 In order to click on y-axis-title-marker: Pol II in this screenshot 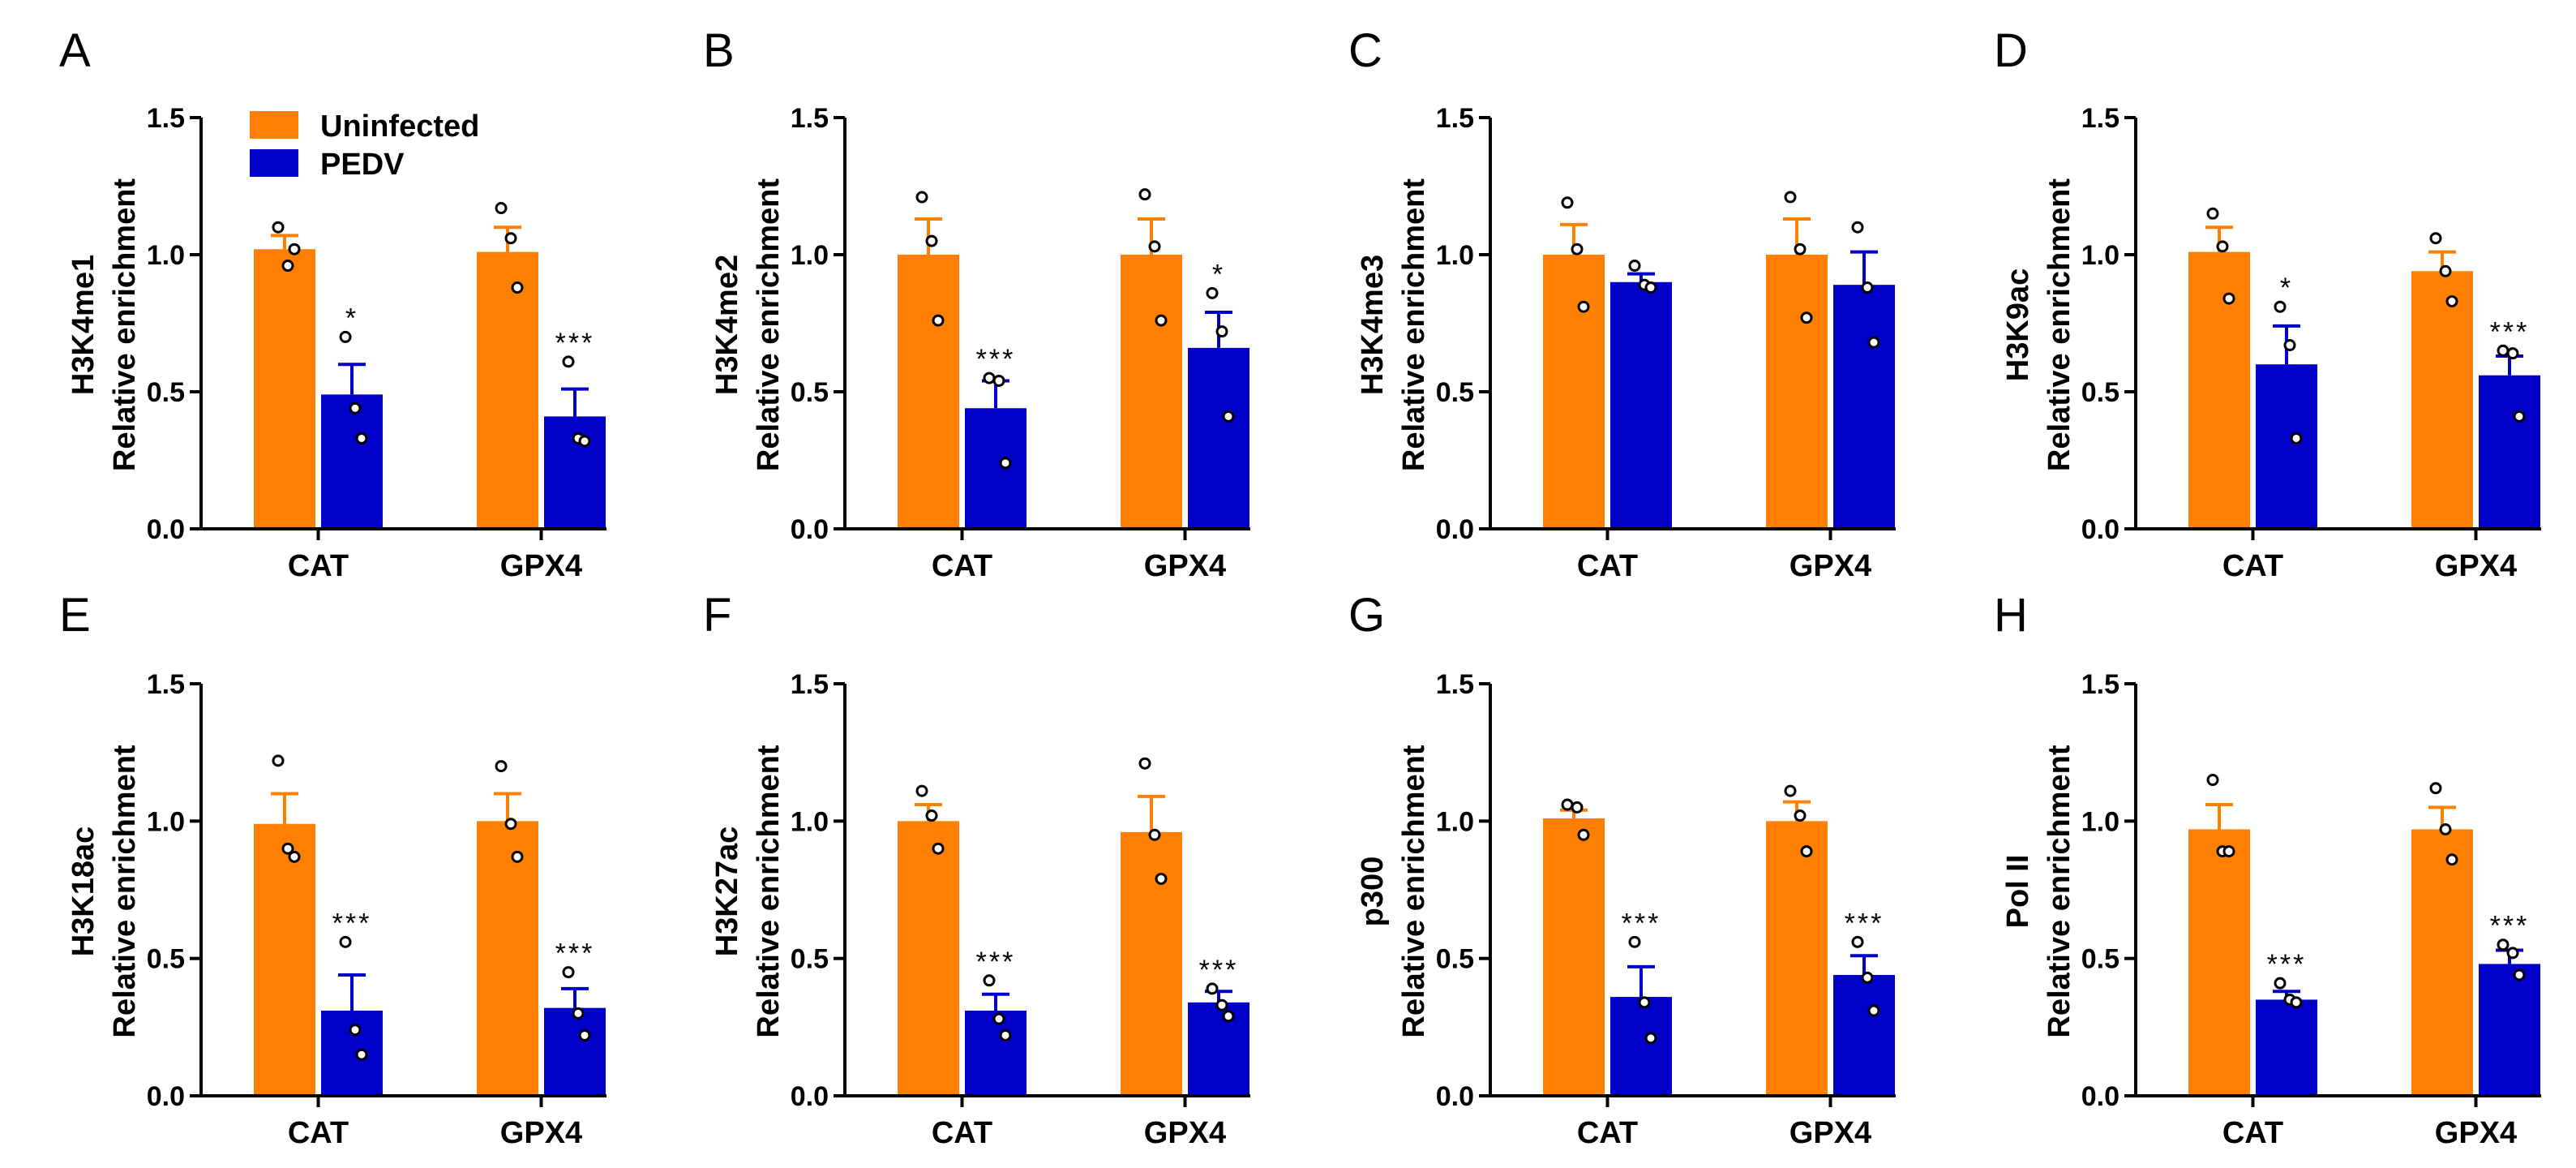, I will do `click(2018, 892)`.